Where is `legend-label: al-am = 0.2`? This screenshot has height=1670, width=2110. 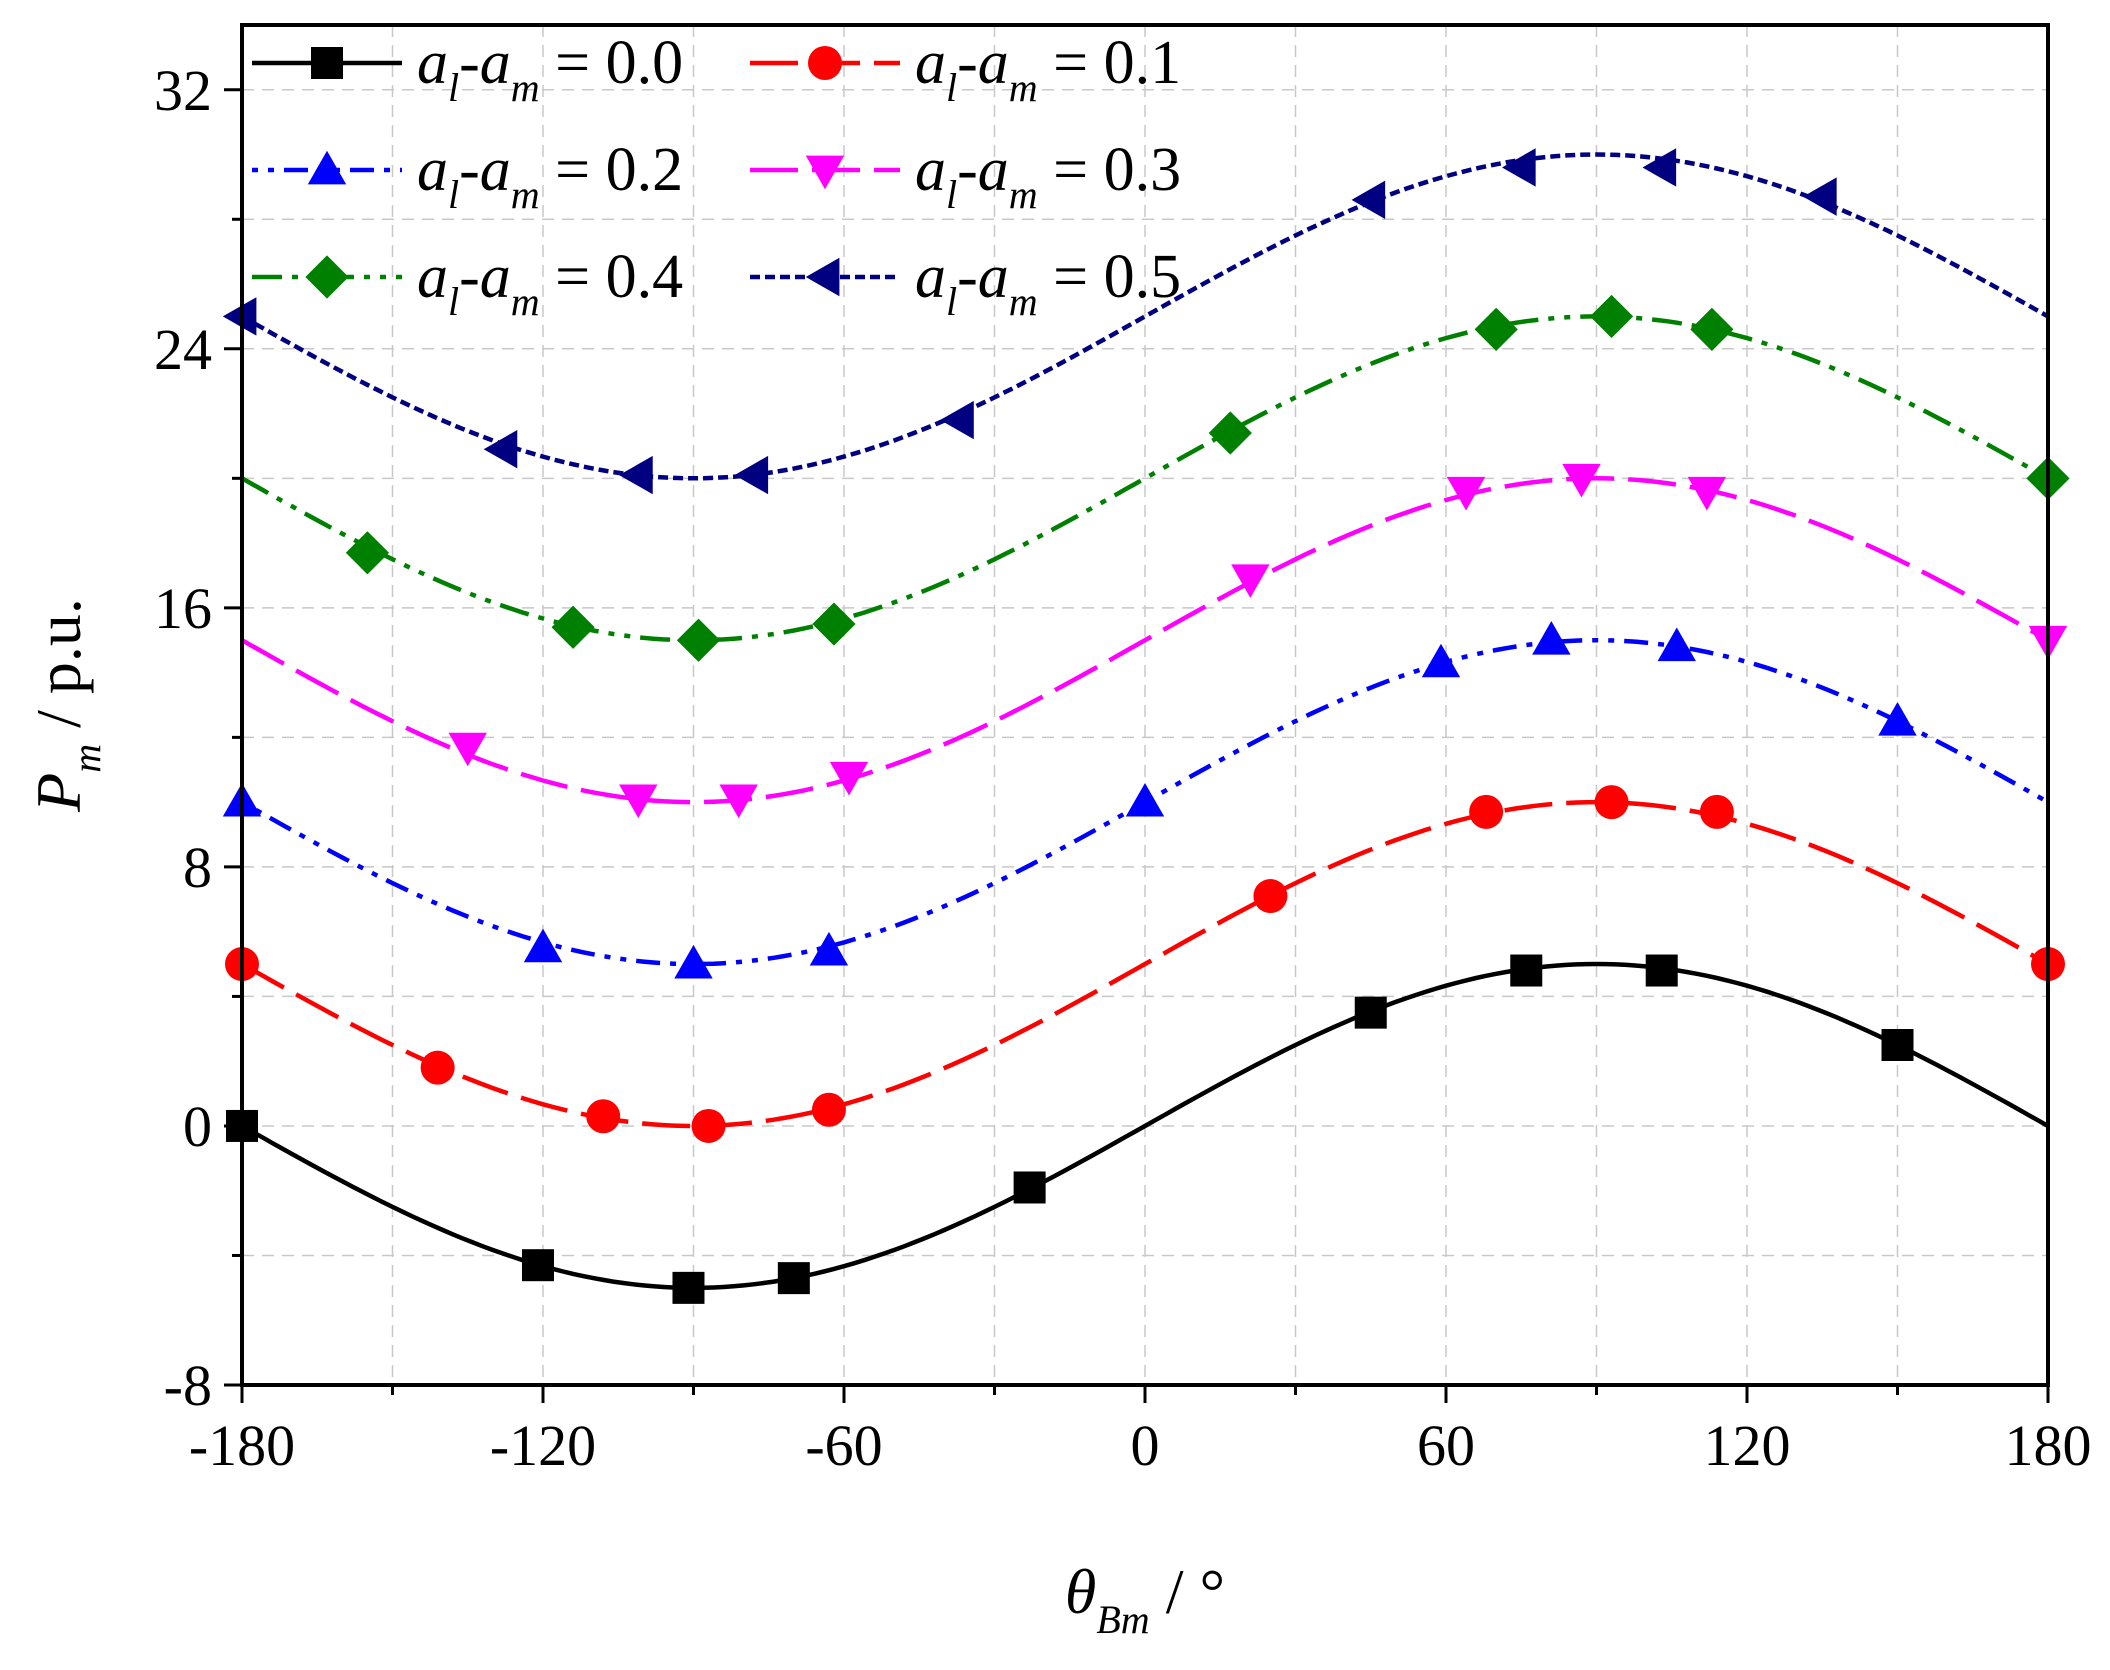 legend-label: al-am = 0.2 is located at coordinates (550, 176).